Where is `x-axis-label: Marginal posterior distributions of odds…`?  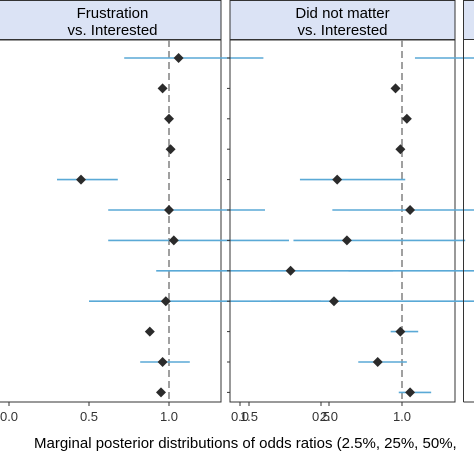
x-axis-label: Marginal posterior distributions of odds… is located at coordinates (245, 443).